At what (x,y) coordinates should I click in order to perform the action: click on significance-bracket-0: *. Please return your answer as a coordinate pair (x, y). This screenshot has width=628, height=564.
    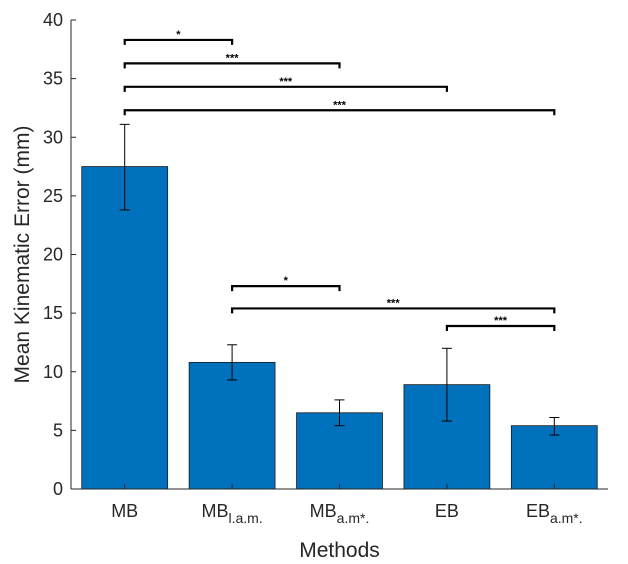
    Looking at the image, I should click on (178, 37).